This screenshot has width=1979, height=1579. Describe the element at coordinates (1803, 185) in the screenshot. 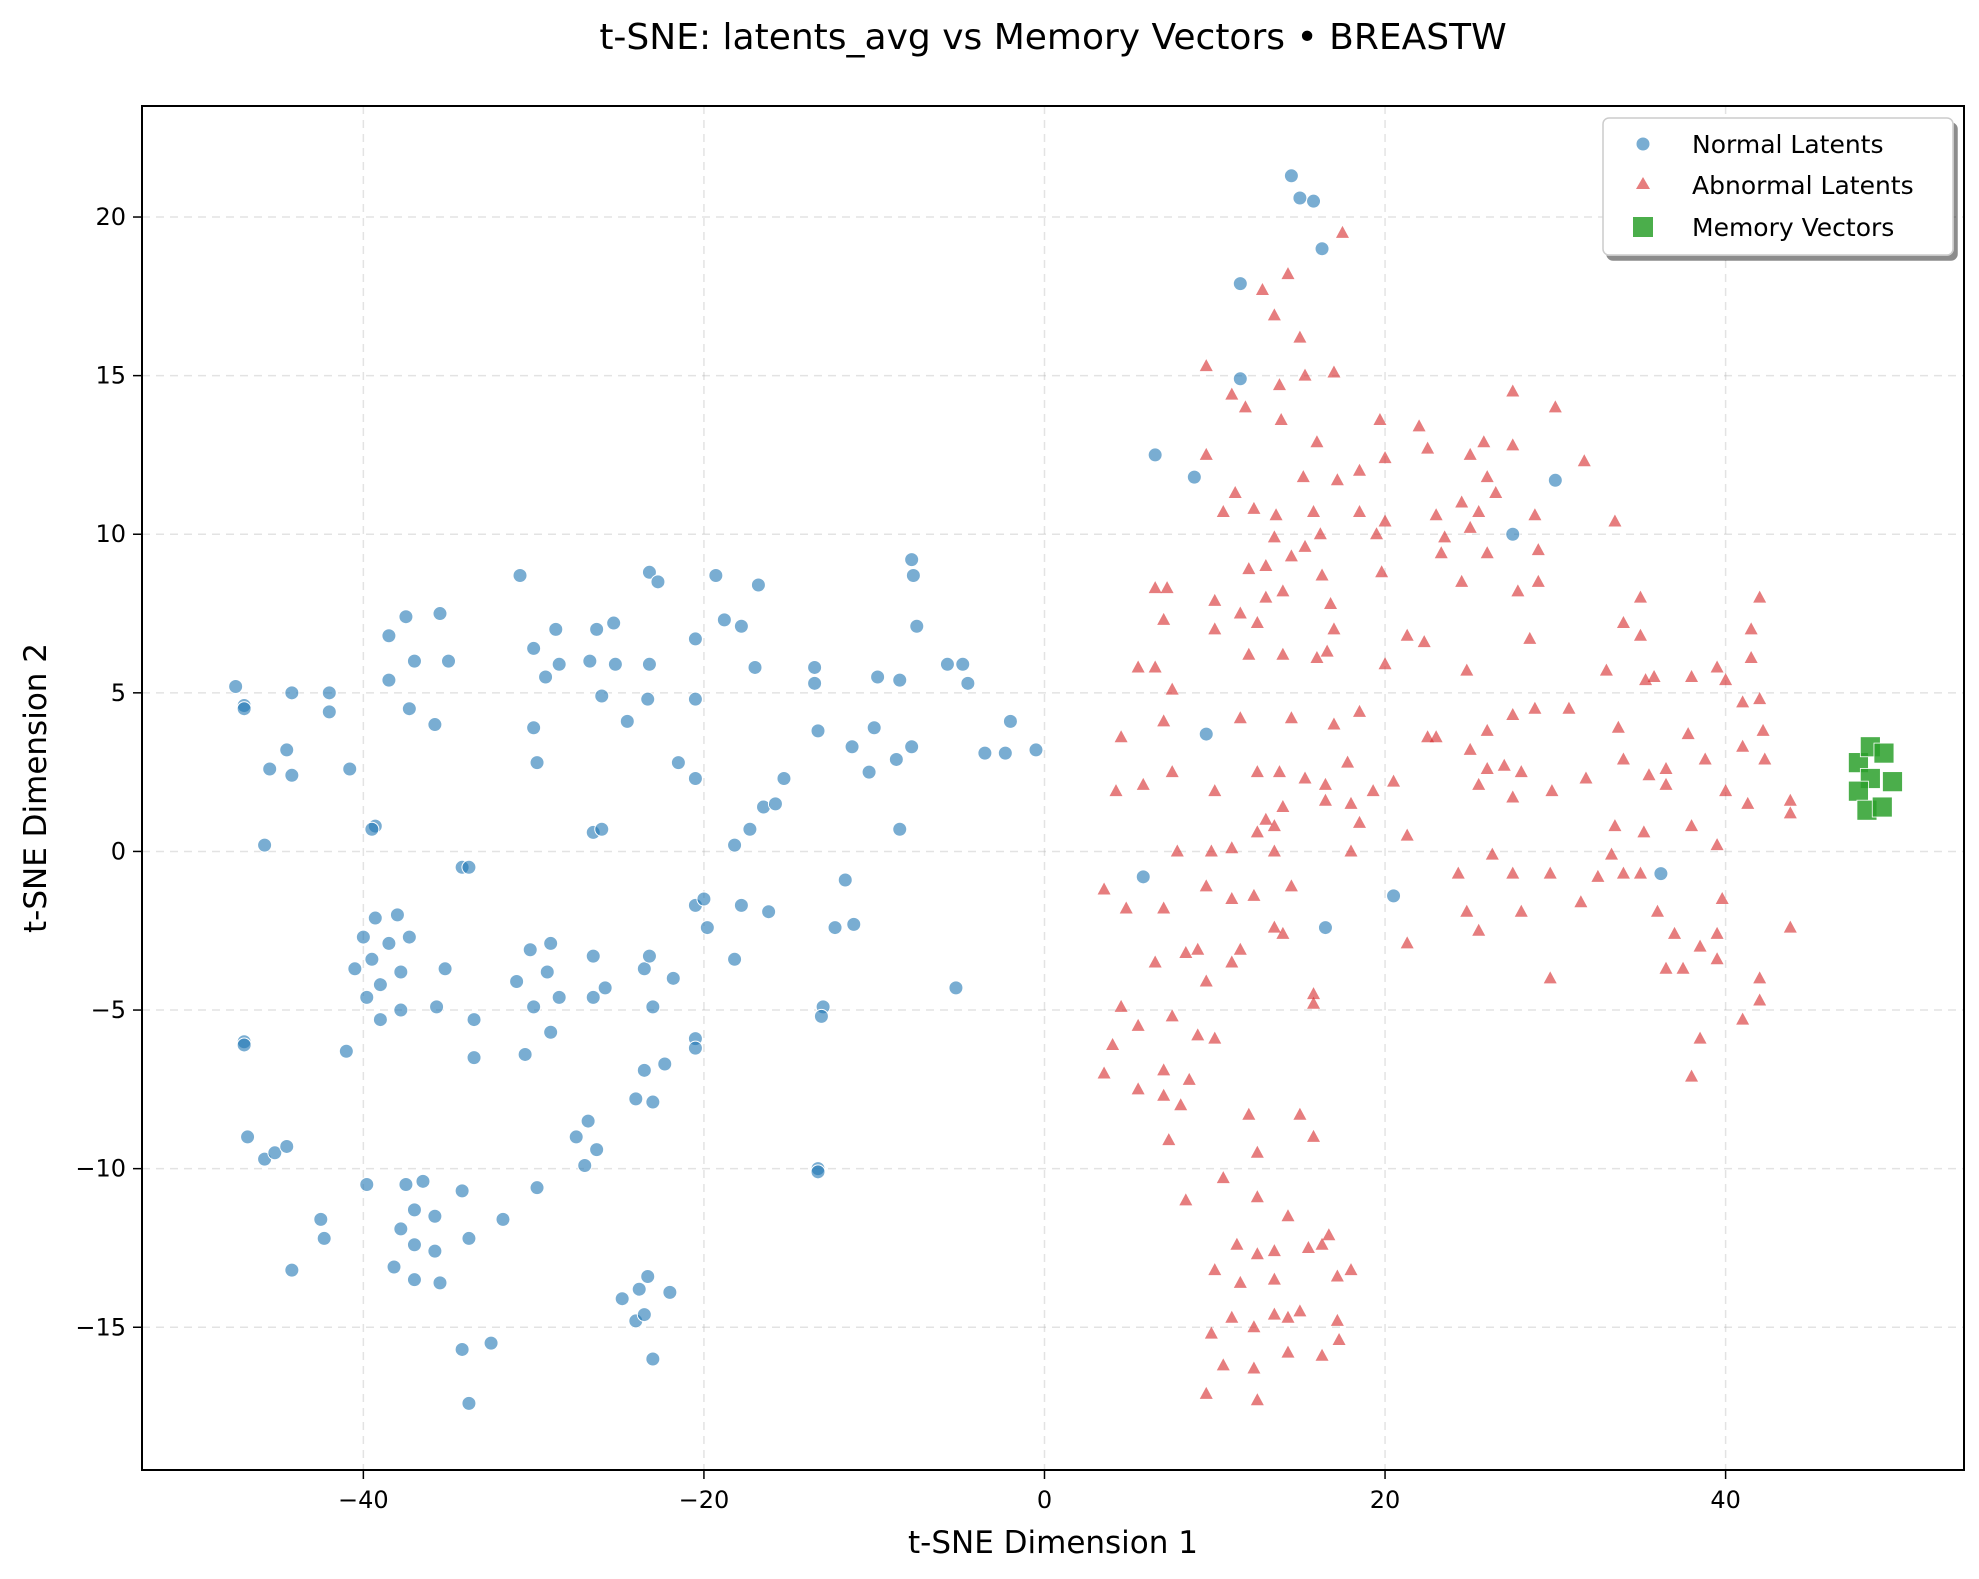

I see `legend-label-abnormal: Abnormal Latents` at that location.